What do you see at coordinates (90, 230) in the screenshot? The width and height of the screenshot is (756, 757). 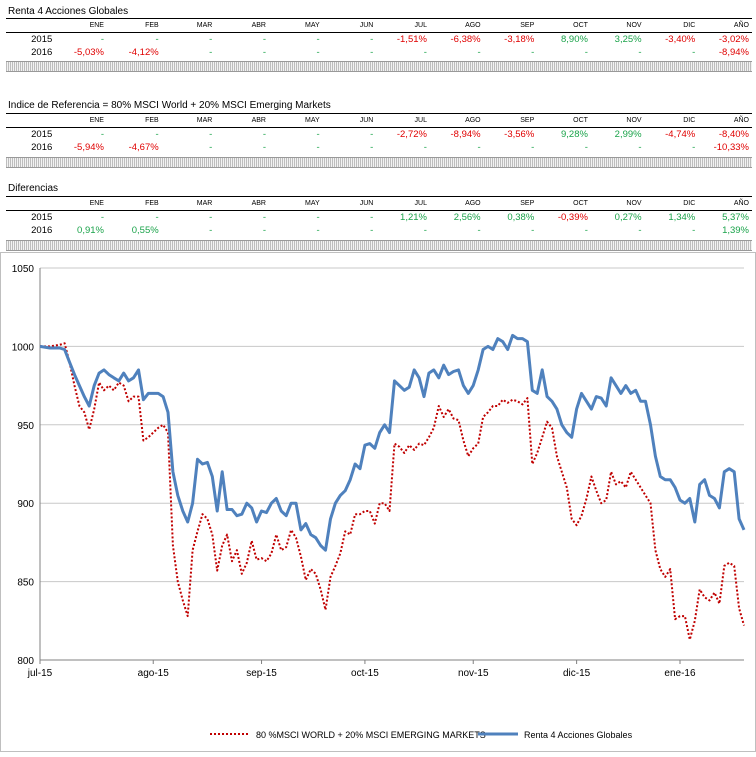 I see `value-cell: 0,91%` at bounding box center [90, 230].